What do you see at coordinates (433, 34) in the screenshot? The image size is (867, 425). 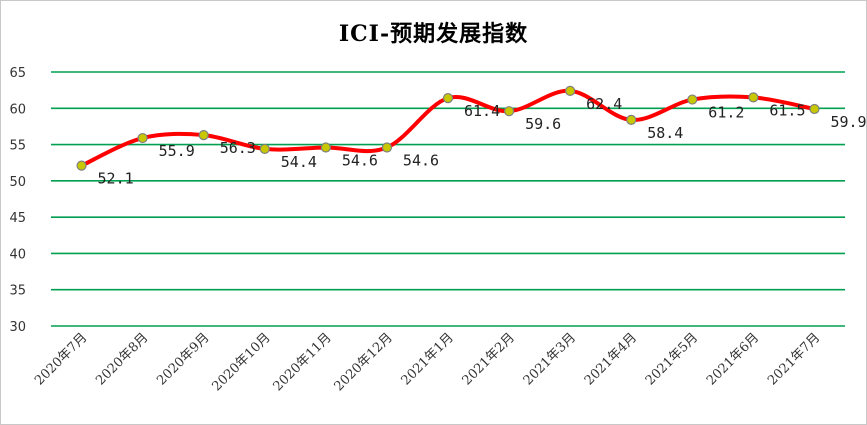 I see `chart-title: ICI-预期发展指数` at bounding box center [433, 34].